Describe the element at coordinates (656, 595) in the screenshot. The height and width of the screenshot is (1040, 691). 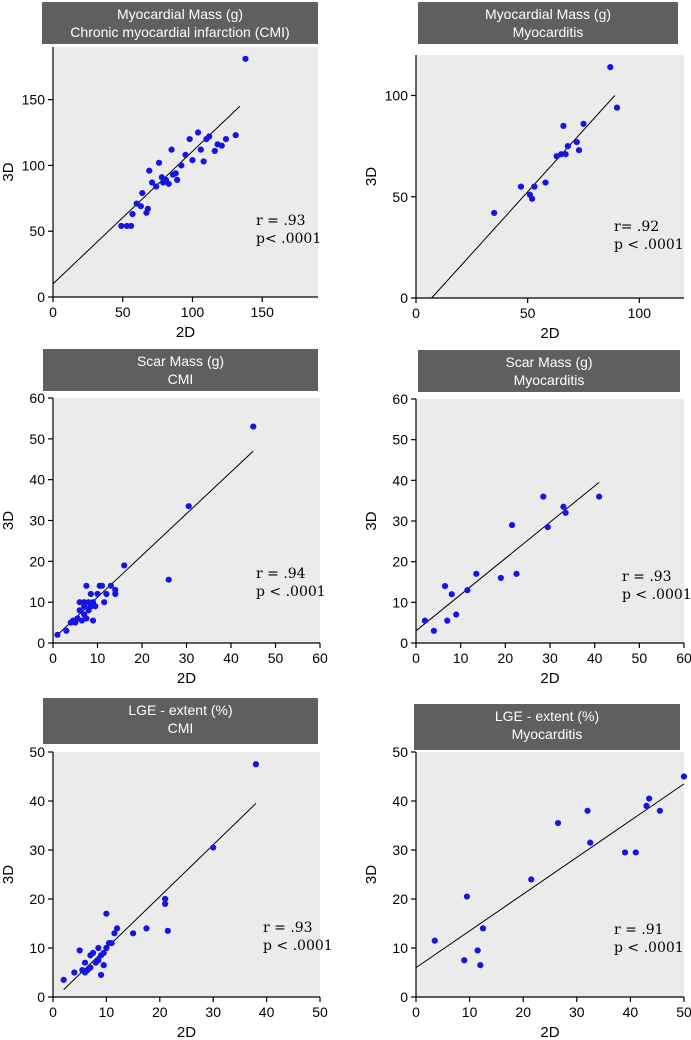
I see `p-value-label: p < .0001` at that location.